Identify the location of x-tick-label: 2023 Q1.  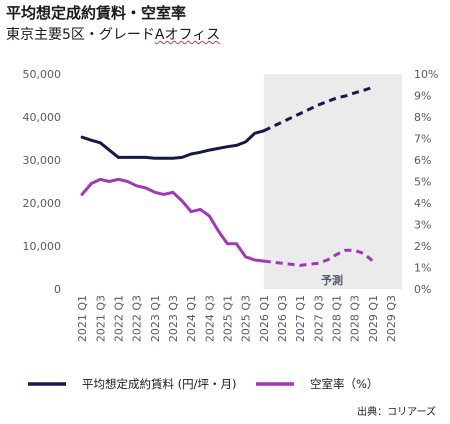
(155, 318).